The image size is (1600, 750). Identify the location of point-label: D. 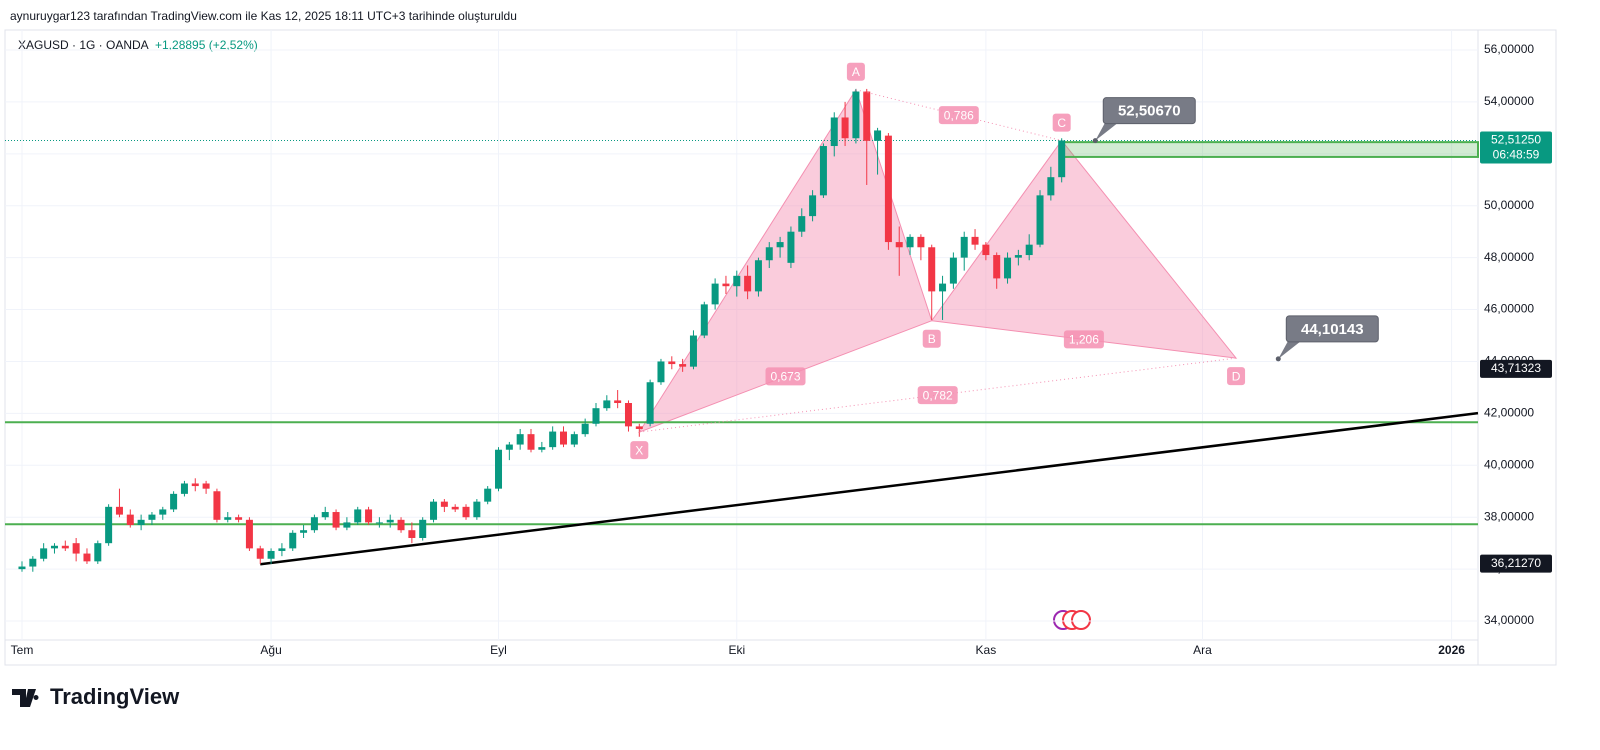
(1236, 376).